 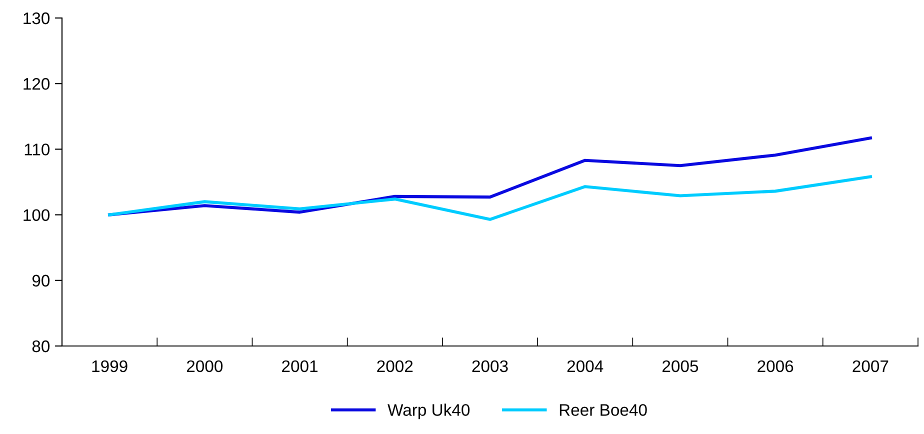 What do you see at coordinates (300, 366) in the screenshot?
I see `x-tick-label: 2001` at bounding box center [300, 366].